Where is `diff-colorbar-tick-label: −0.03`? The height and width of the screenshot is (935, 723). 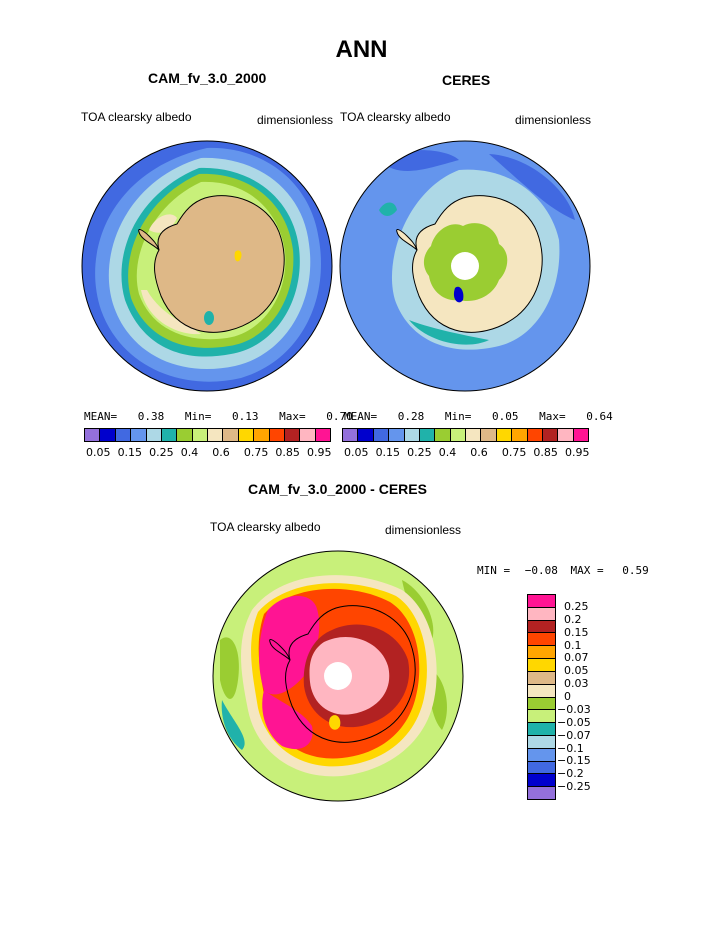 diff-colorbar-tick-label: −0.03 is located at coordinates (574, 709).